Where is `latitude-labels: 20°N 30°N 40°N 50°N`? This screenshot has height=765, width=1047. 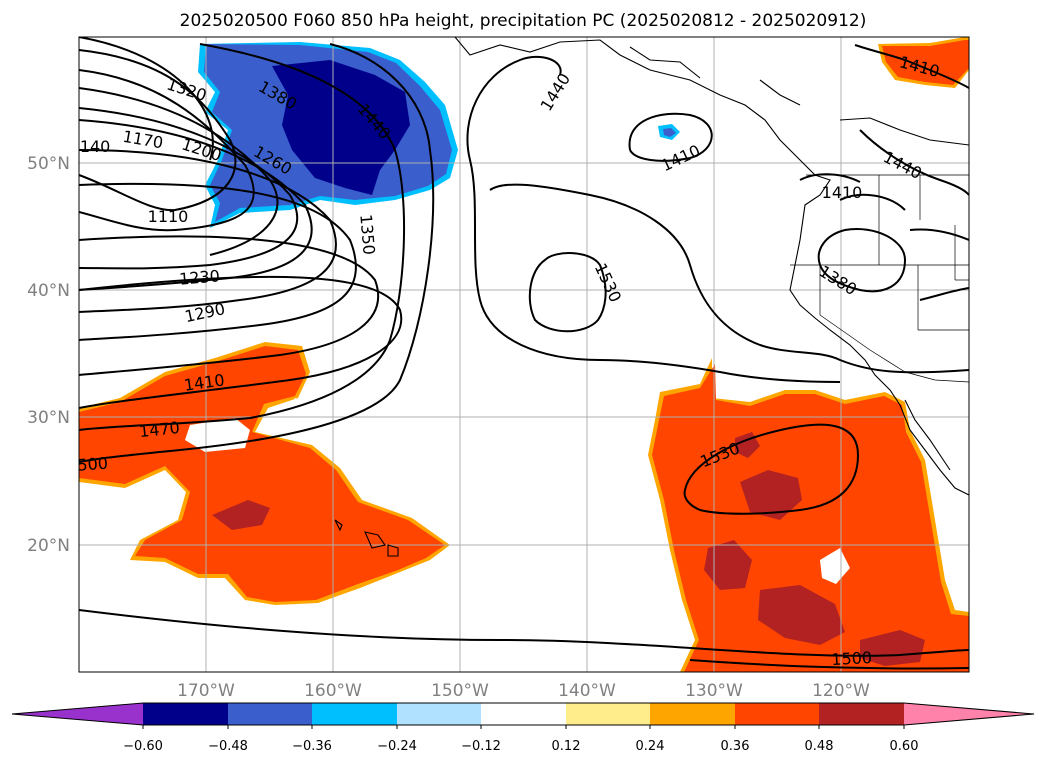
latitude-labels: 20°N 30°N 40°N 50°N is located at coordinates (48, 355).